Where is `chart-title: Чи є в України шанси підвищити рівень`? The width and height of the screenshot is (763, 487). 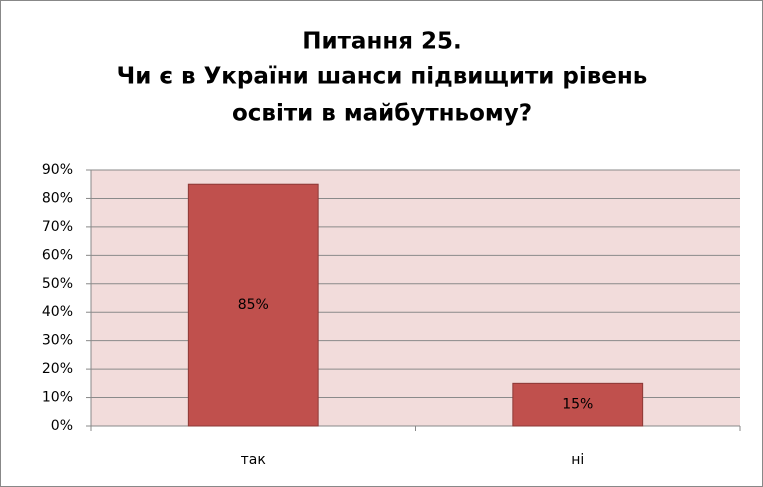
chart-title: Чи є в України шанси підвищити рівень is located at coordinates (382, 77).